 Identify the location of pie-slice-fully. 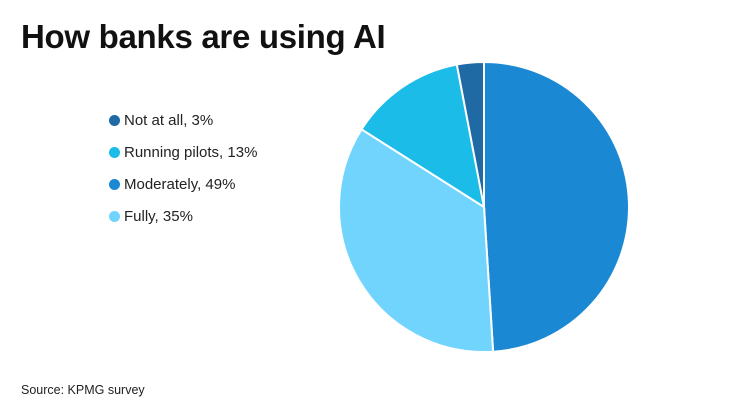
(416, 240).